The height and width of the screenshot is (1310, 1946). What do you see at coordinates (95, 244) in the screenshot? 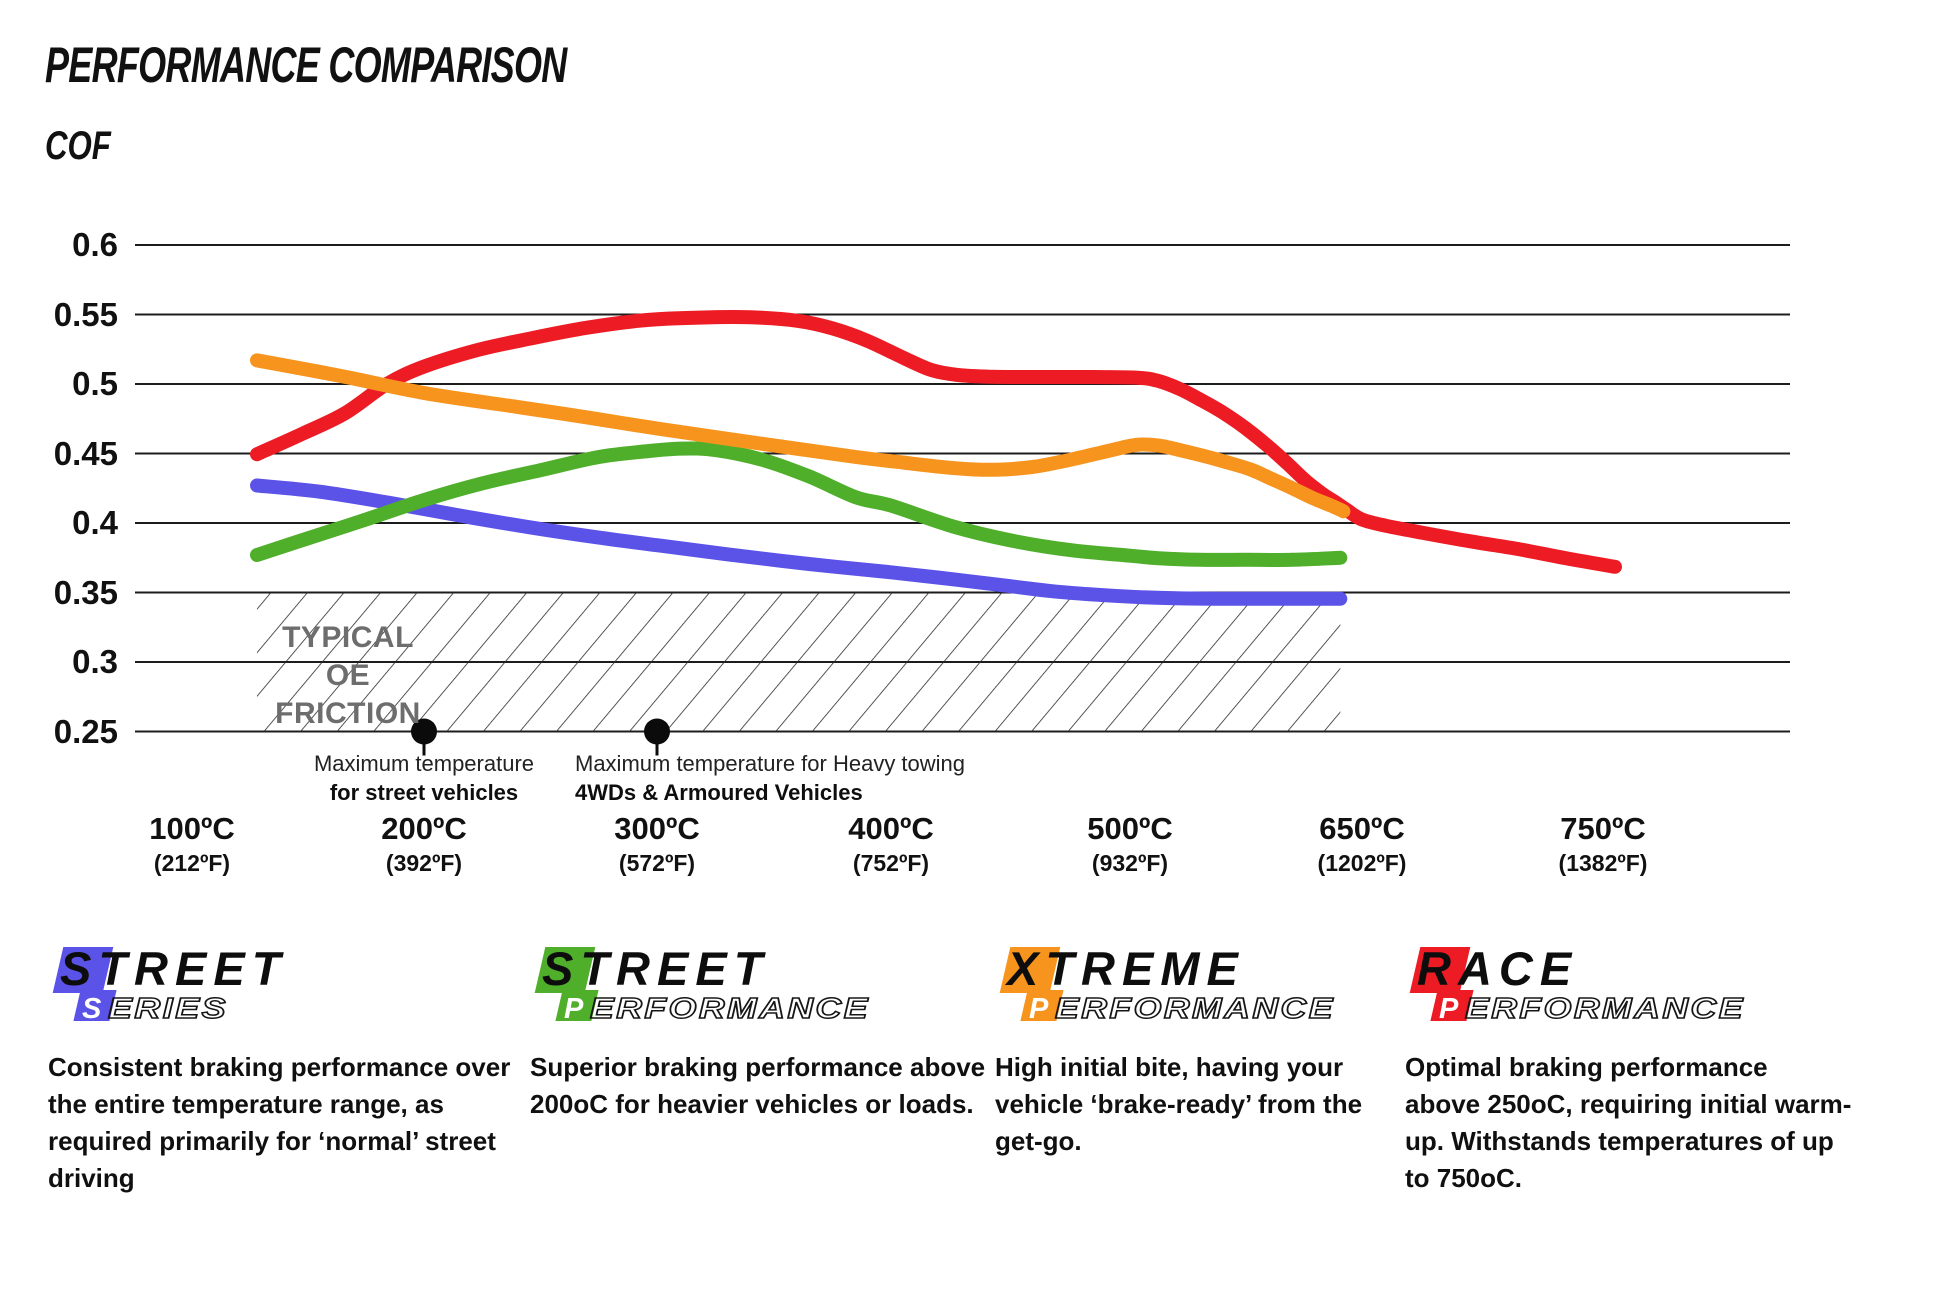
I see `y-tick-label: 0.6` at bounding box center [95, 244].